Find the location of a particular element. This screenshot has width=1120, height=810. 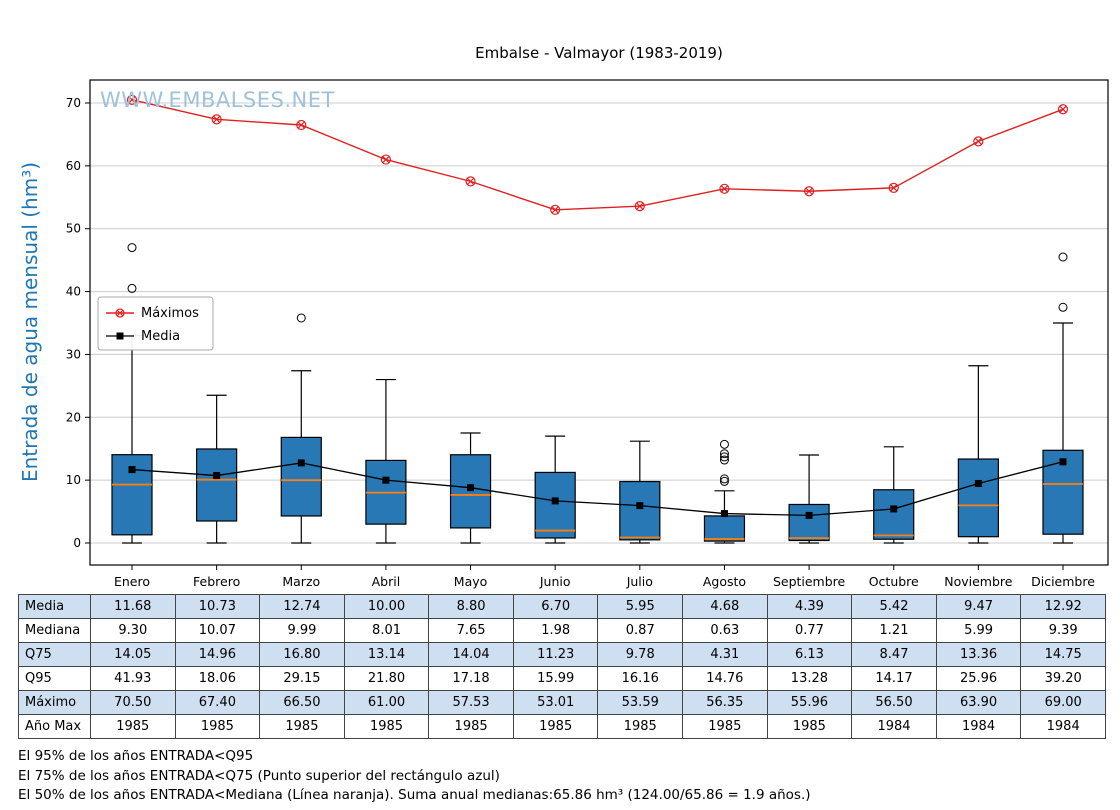

table-cell: 56.35 is located at coordinates (725, 702).